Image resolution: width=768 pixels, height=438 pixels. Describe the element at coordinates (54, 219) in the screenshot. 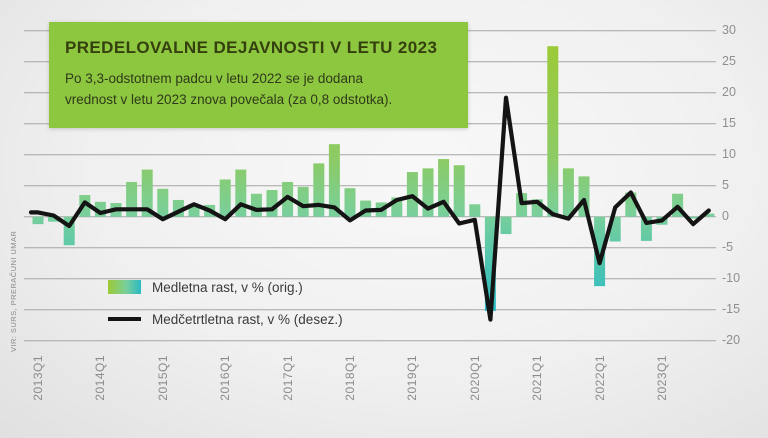

I see `bar-2013Q2` at that location.